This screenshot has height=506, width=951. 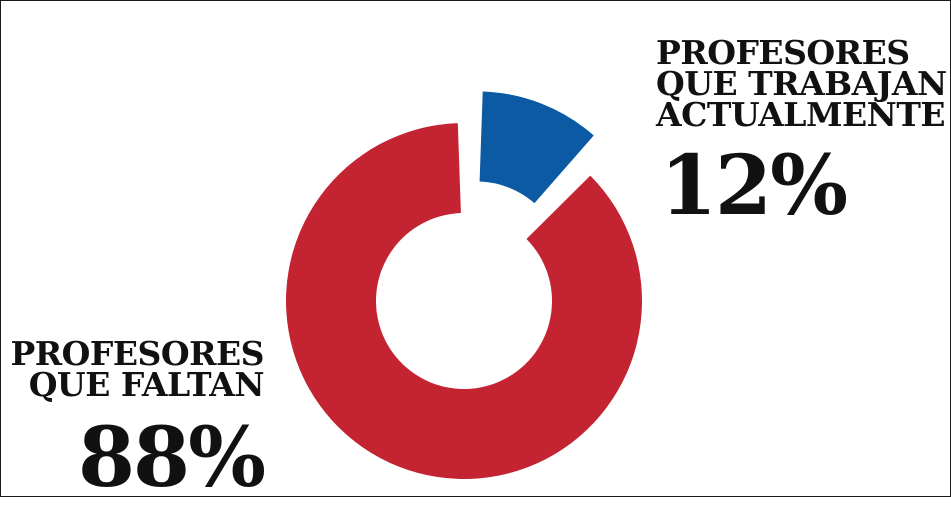 I want to click on slice-percent-label: 12%, so click(x=754, y=186).